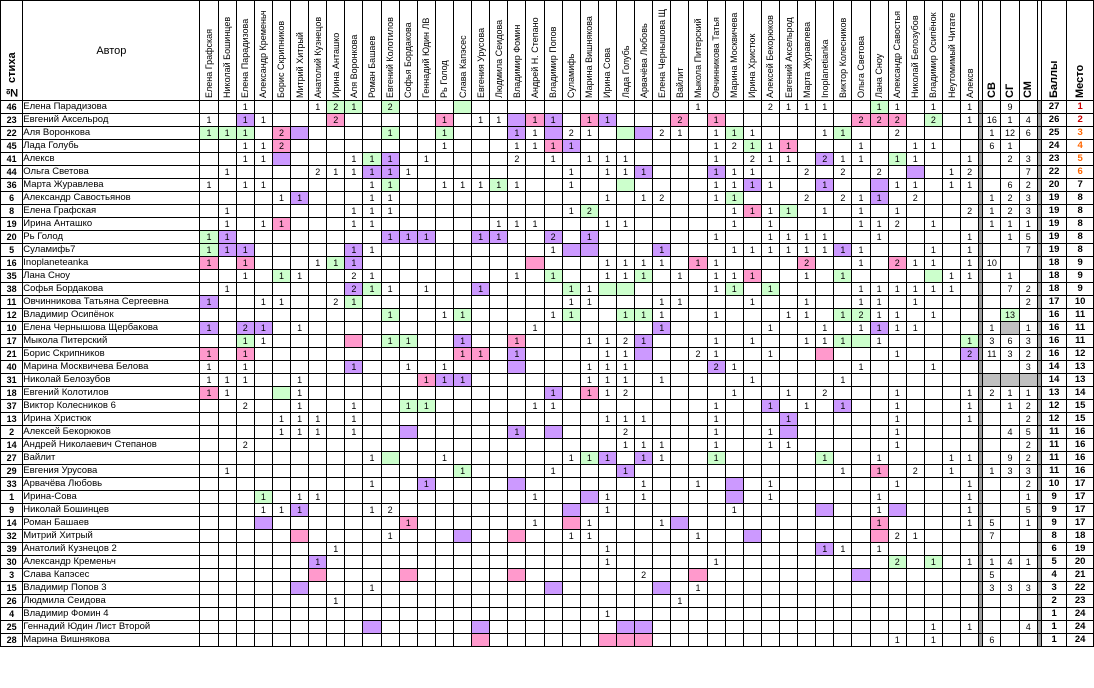  What do you see at coordinates (547, 484) in the screenshot?
I see `table-row: 33 Арвачёва Любовь 1 1 1 1 1 1 1 2 10 17` at bounding box center [547, 484].